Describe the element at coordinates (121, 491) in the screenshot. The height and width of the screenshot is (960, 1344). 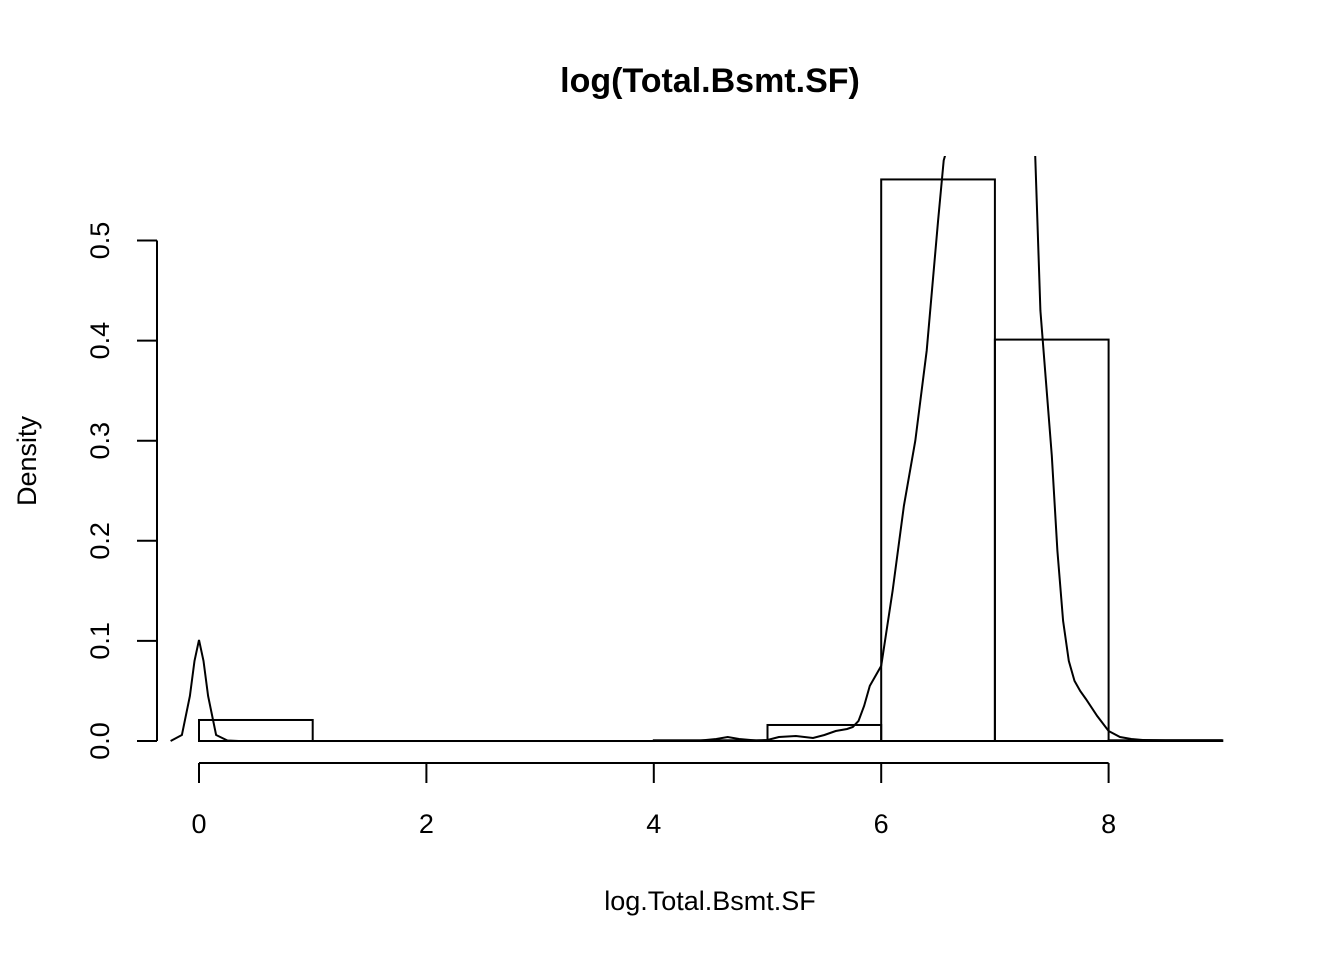
I see `y-axis: 0.0 0.1 0.2 0.3 0.4 0.5` at that location.